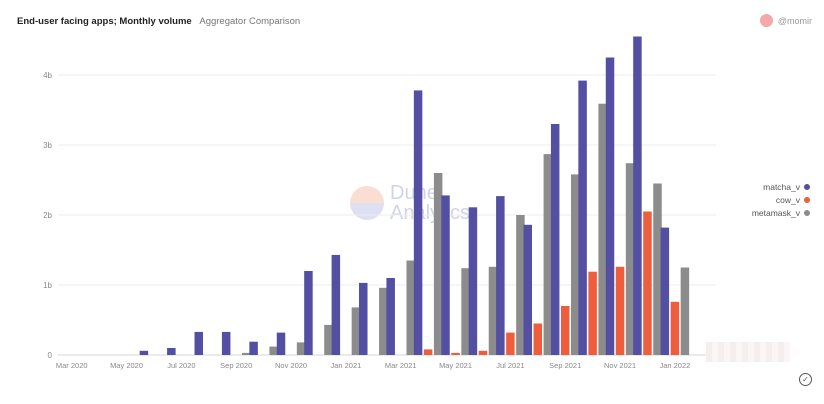  I want to click on y-tick-label: 3b, so click(47, 145).